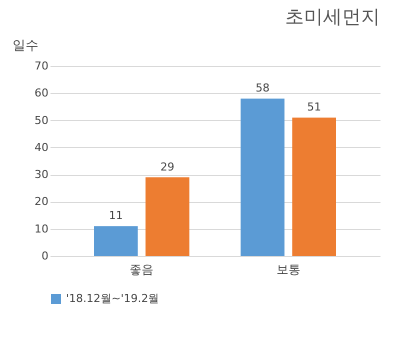 Image resolution: width=399 pixels, height=342 pixels. What do you see at coordinates (332, 17) in the screenshot?
I see `chart-title: 초미세먼지` at bounding box center [332, 17].